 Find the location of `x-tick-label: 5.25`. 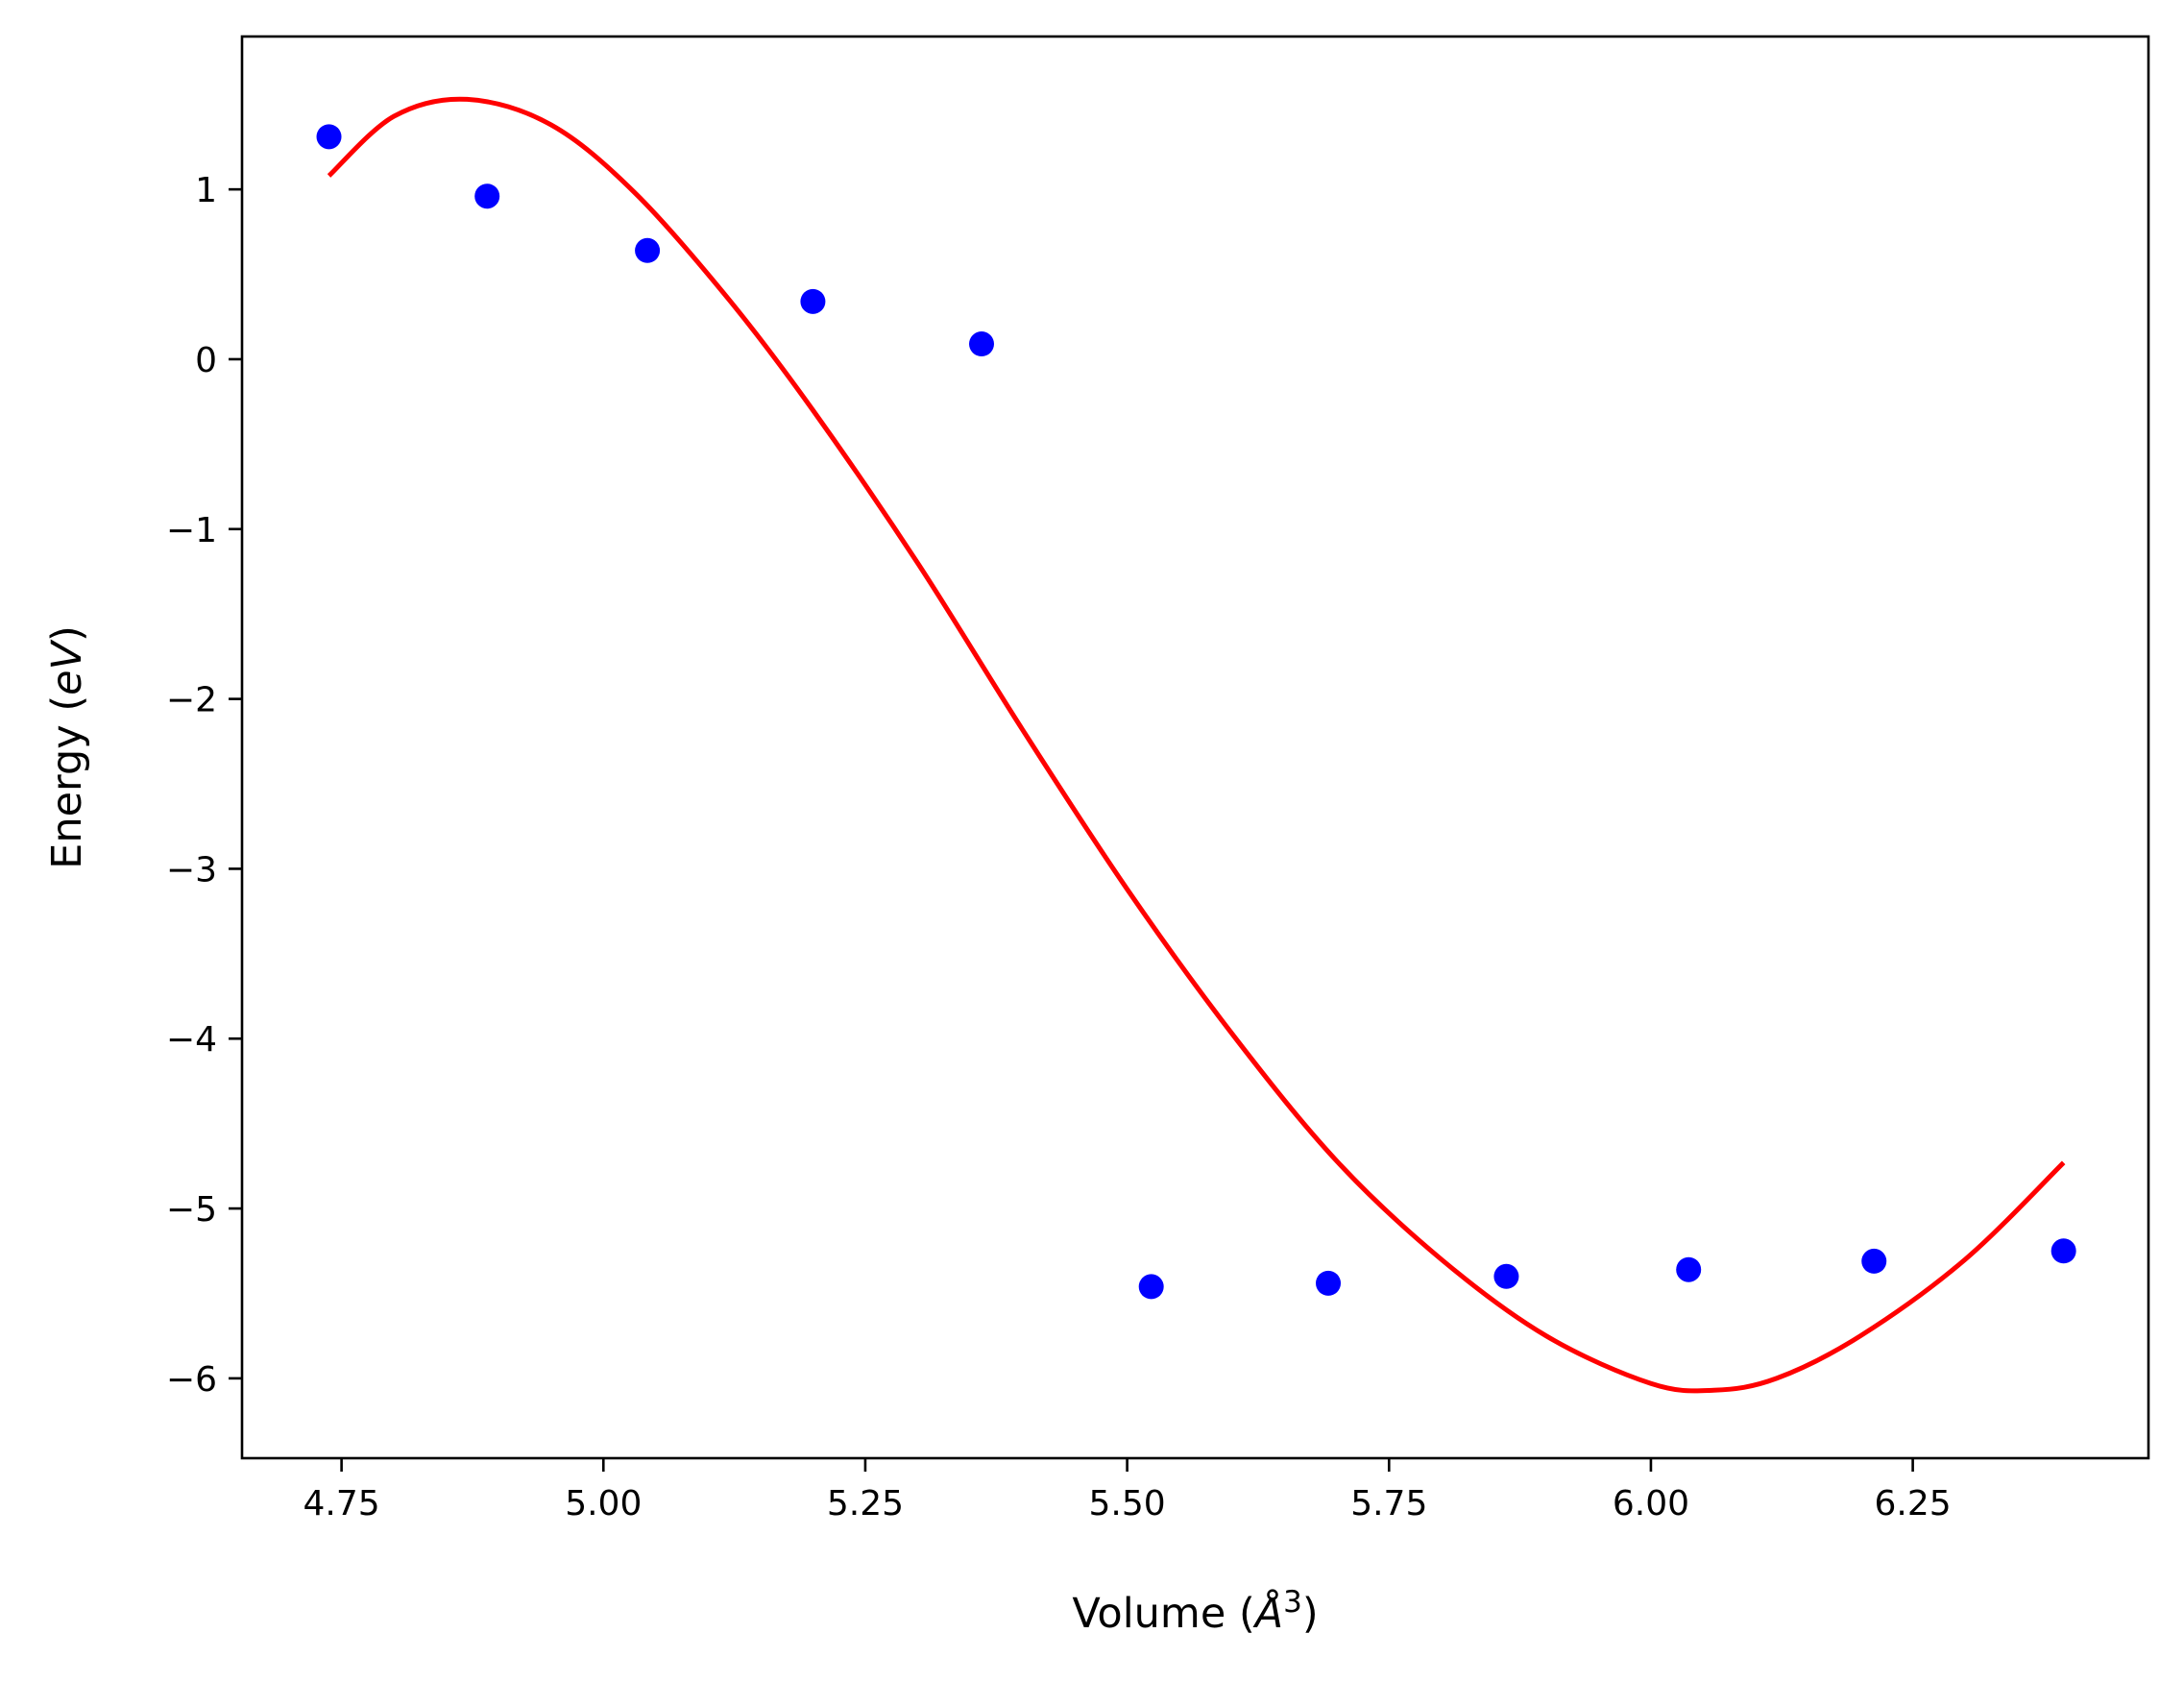

x-tick-label: 5.25 is located at coordinates (866, 1504).